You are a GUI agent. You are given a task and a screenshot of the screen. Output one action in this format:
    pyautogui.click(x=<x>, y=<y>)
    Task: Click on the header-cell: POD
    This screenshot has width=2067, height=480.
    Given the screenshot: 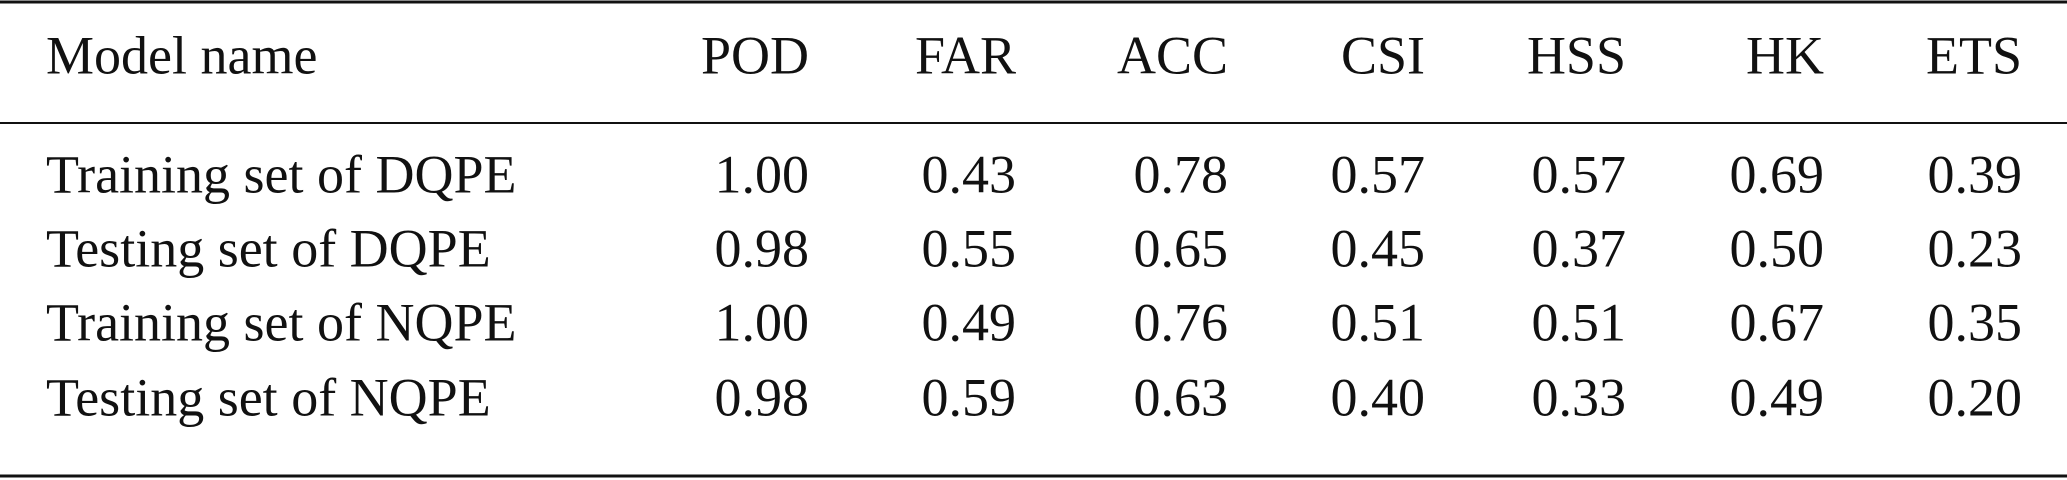 What is the action you would take?
    pyautogui.click(x=755, y=55)
    